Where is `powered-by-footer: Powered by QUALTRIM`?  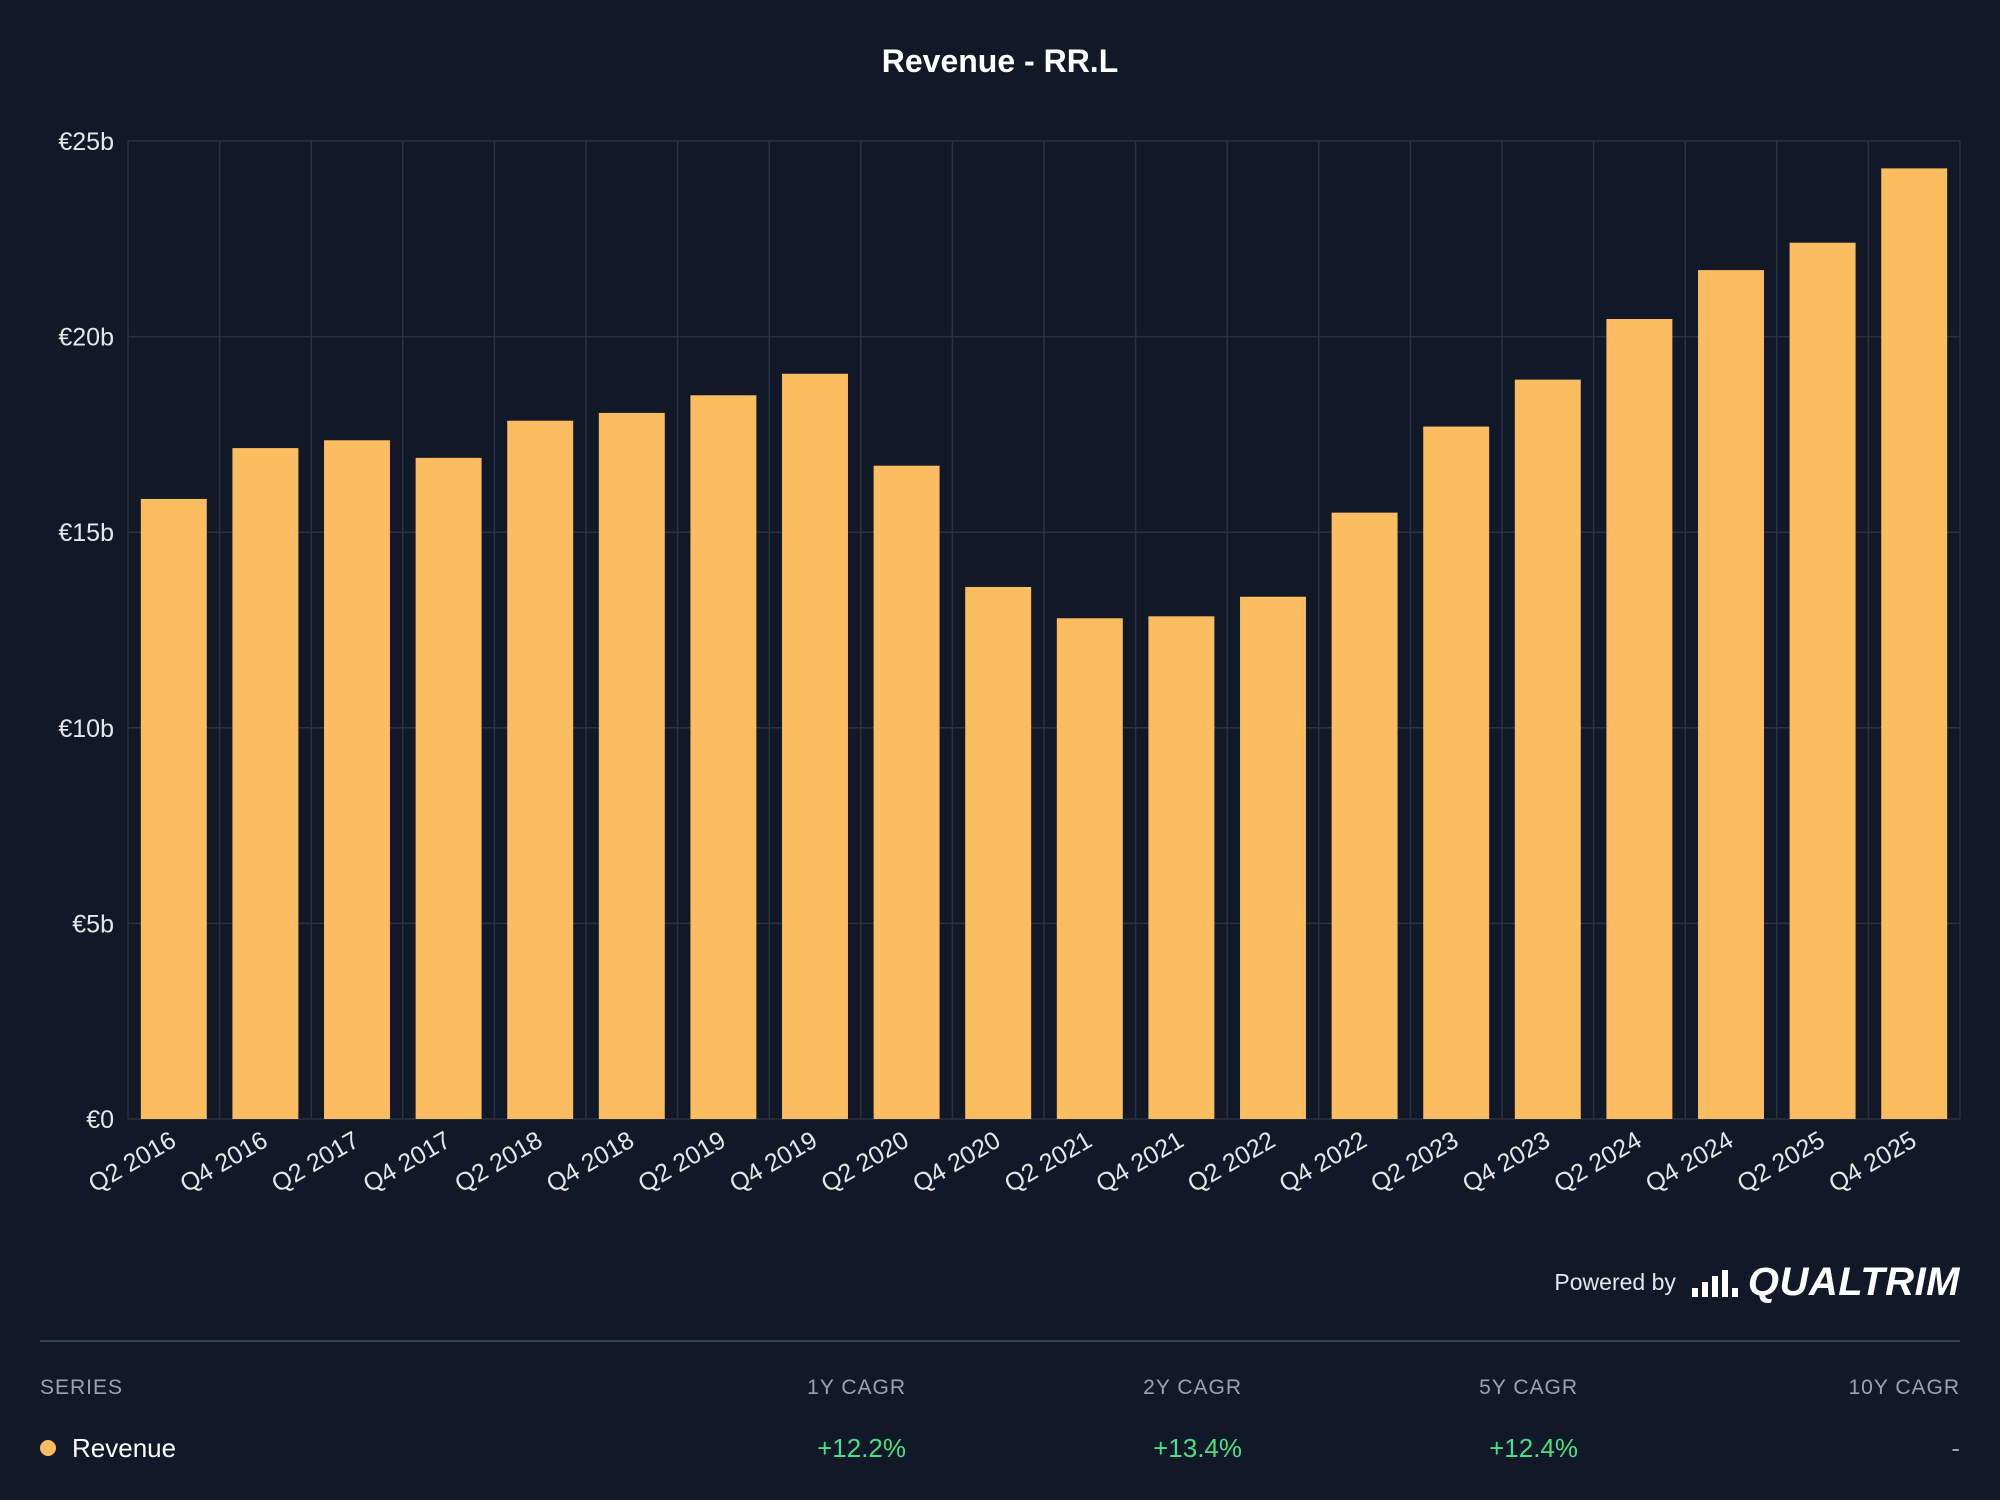 powered-by-footer: Powered by QUALTRIM is located at coordinates (1757, 1282).